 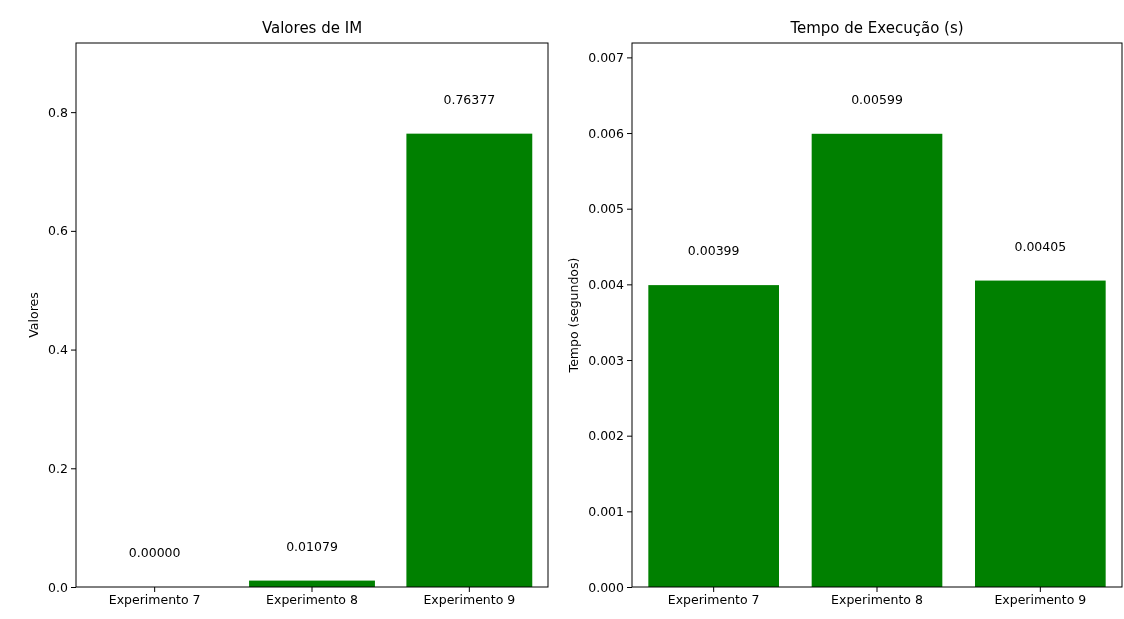 What do you see at coordinates (34, 315) in the screenshot?
I see `y-axis-title: Valores` at bounding box center [34, 315].